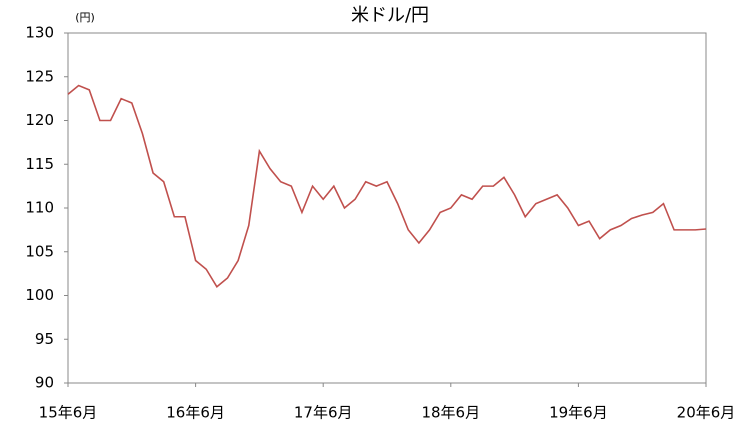  I want to click on y-tick-label: 105, so click(39, 251).